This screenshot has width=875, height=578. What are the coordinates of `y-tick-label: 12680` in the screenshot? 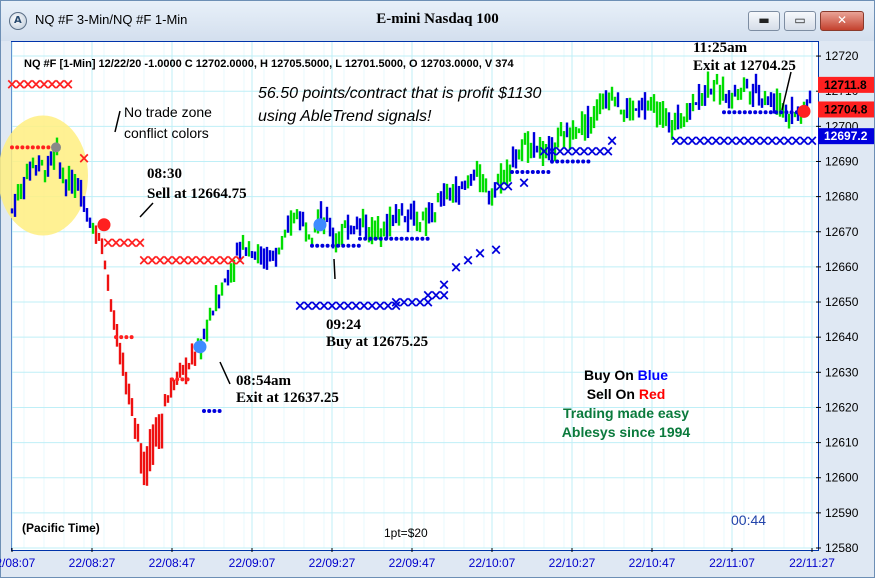 It's located at (842, 197).